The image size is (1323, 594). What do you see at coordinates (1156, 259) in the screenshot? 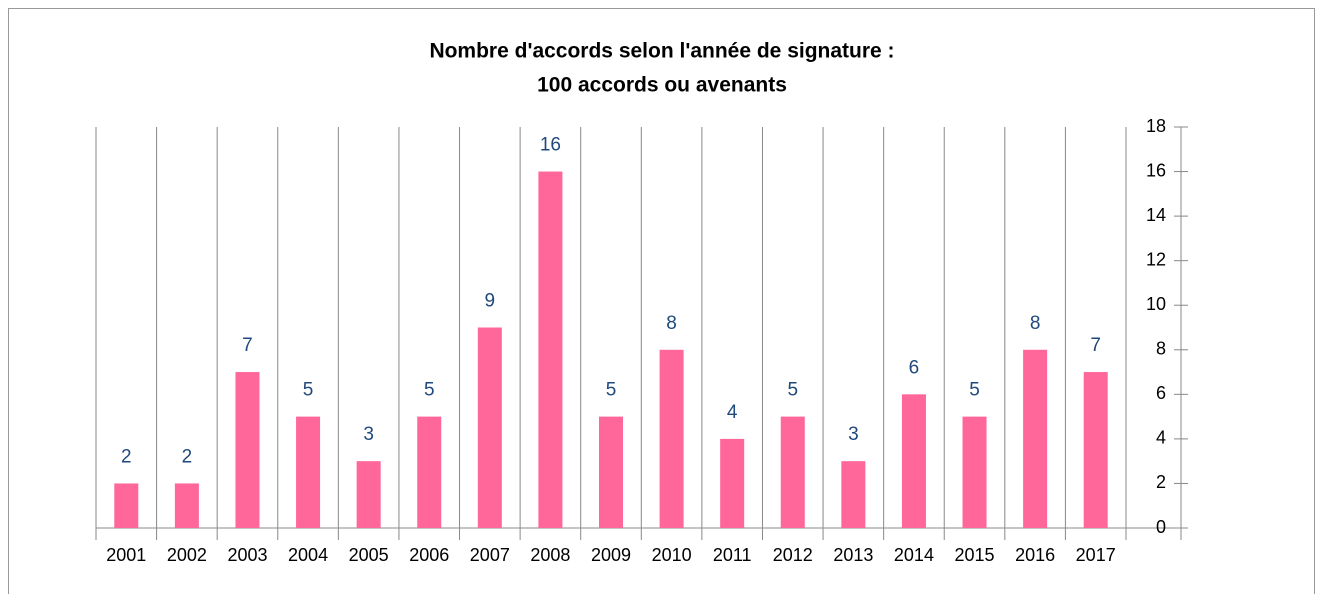
I see `y-tick-label: 12` at bounding box center [1156, 259].